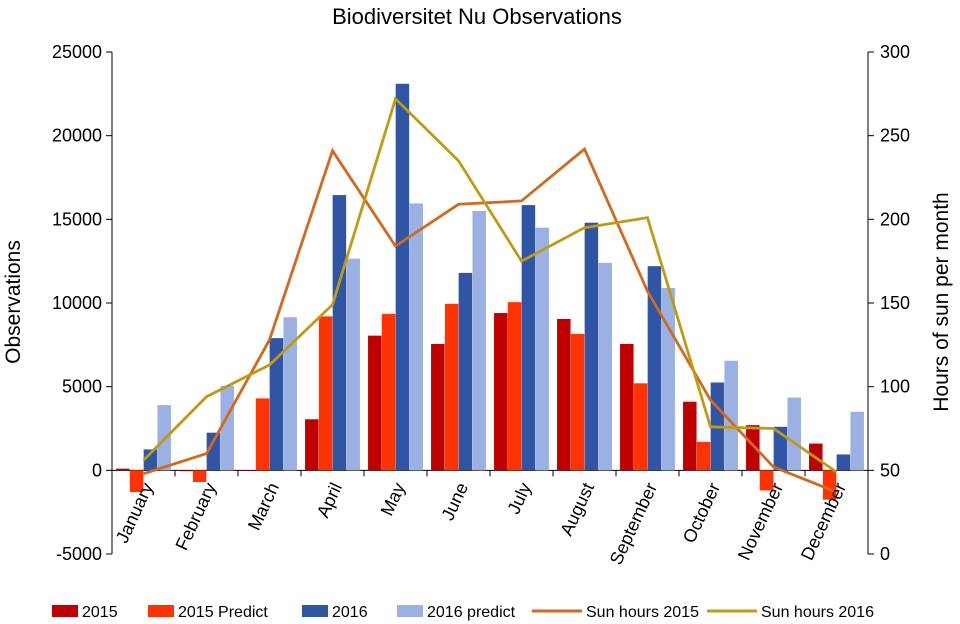 The image size is (960, 624). Describe the element at coordinates (471, 612) in the screenshot. I see `legend-label-2016-predict: 2016 predict` at that location.